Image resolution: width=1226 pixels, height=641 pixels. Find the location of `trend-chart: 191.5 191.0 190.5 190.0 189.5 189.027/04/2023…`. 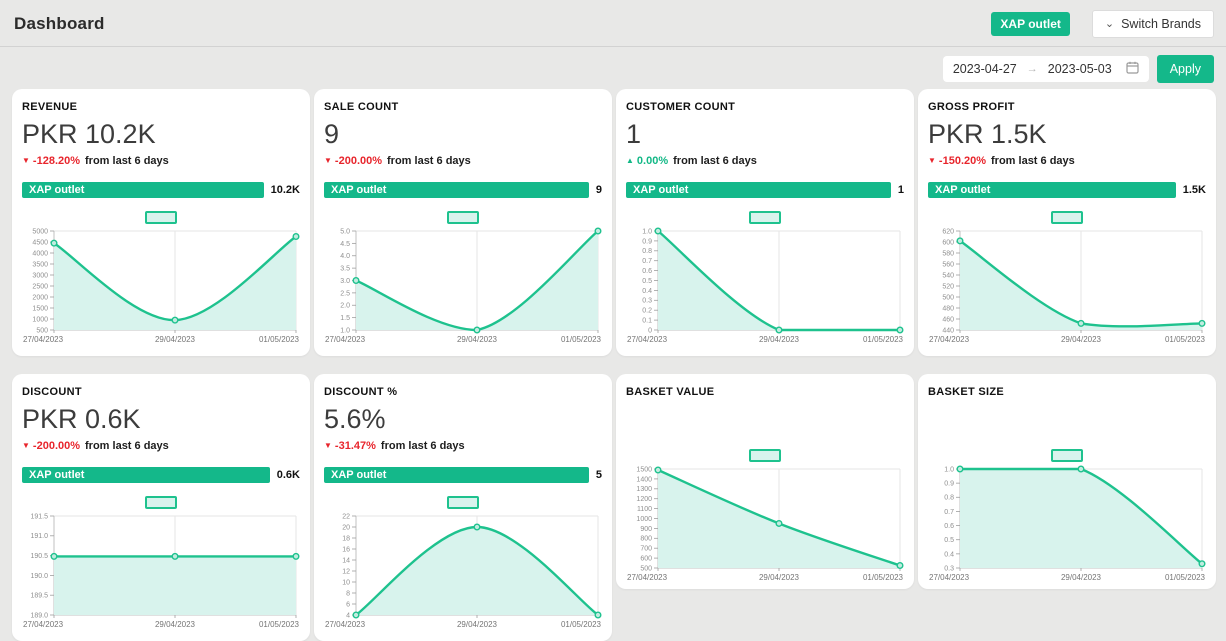

trend-chart: 191.5 191.0 190.5 190.0 189.5 189.027/04/2023… is located at coordinates (161, 571).